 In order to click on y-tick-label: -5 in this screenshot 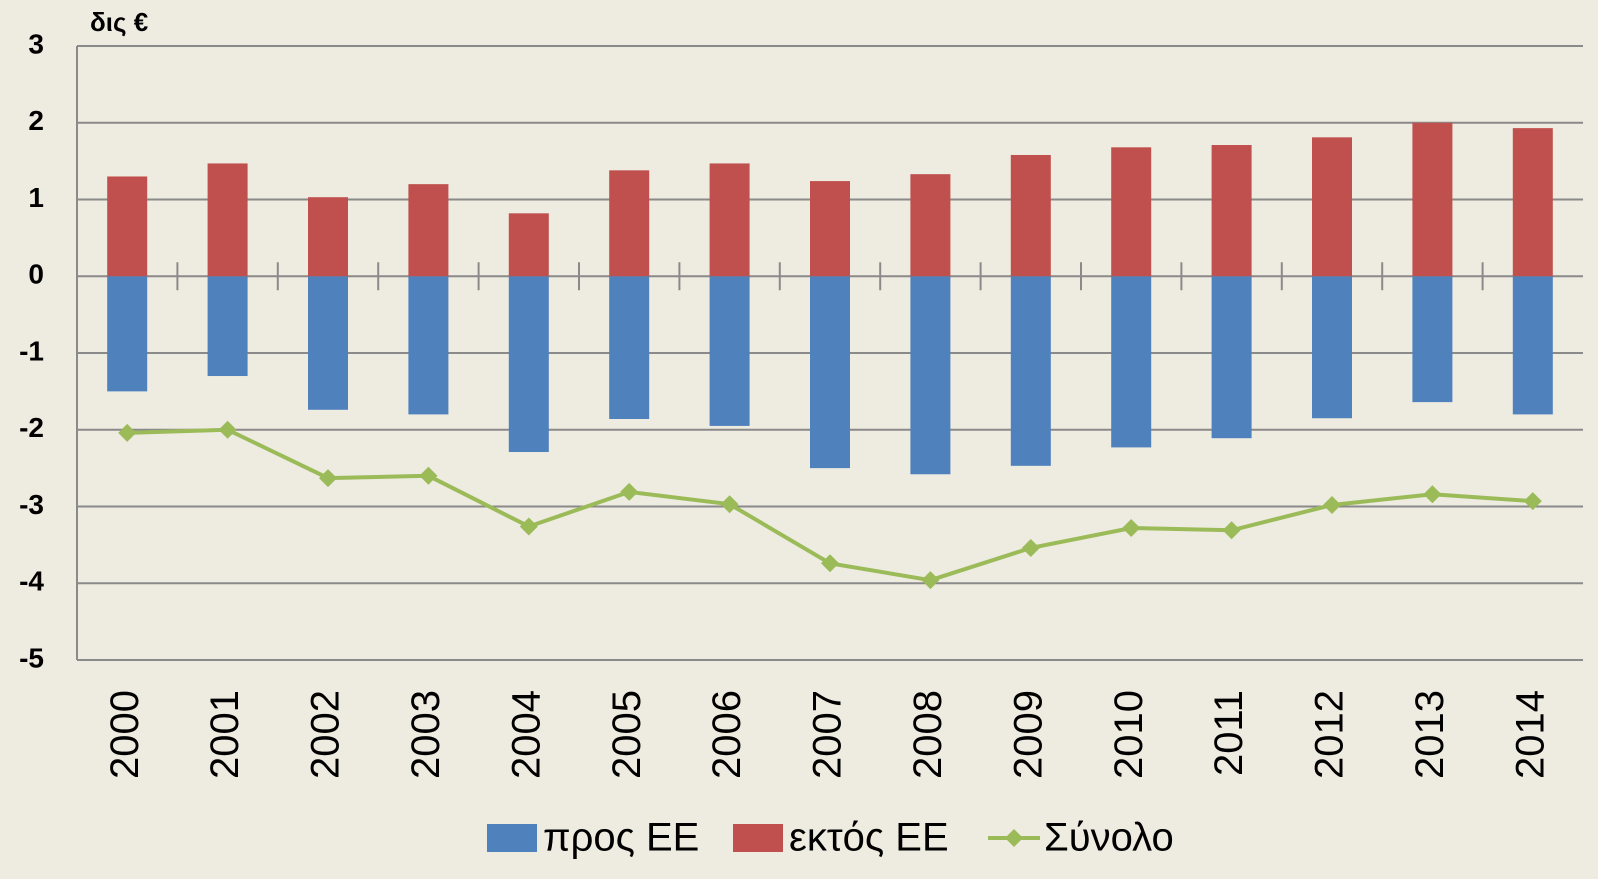, I will do `click(31, 657)`.